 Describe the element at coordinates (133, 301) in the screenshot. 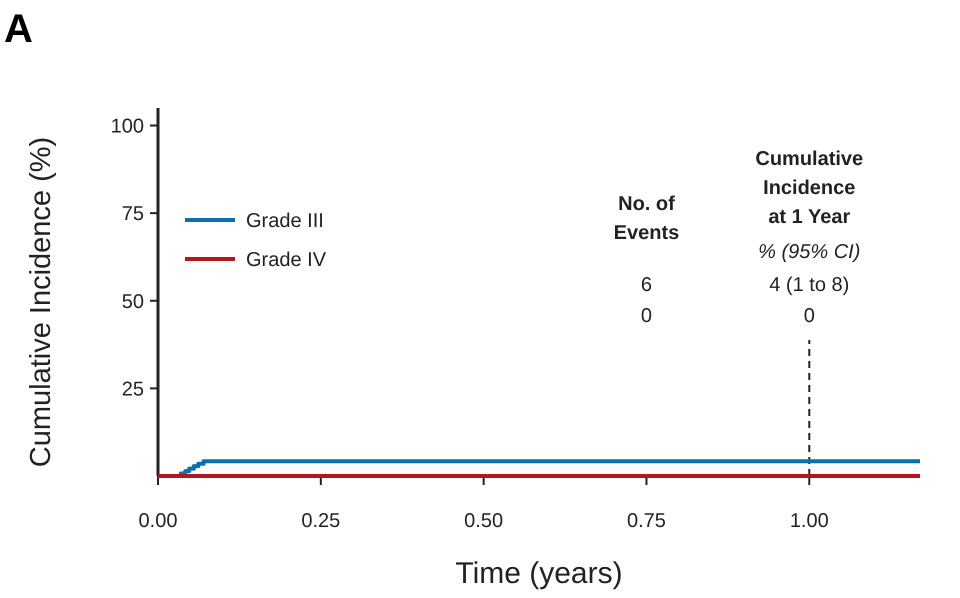

I see `y-tick-label: 50` at that location.